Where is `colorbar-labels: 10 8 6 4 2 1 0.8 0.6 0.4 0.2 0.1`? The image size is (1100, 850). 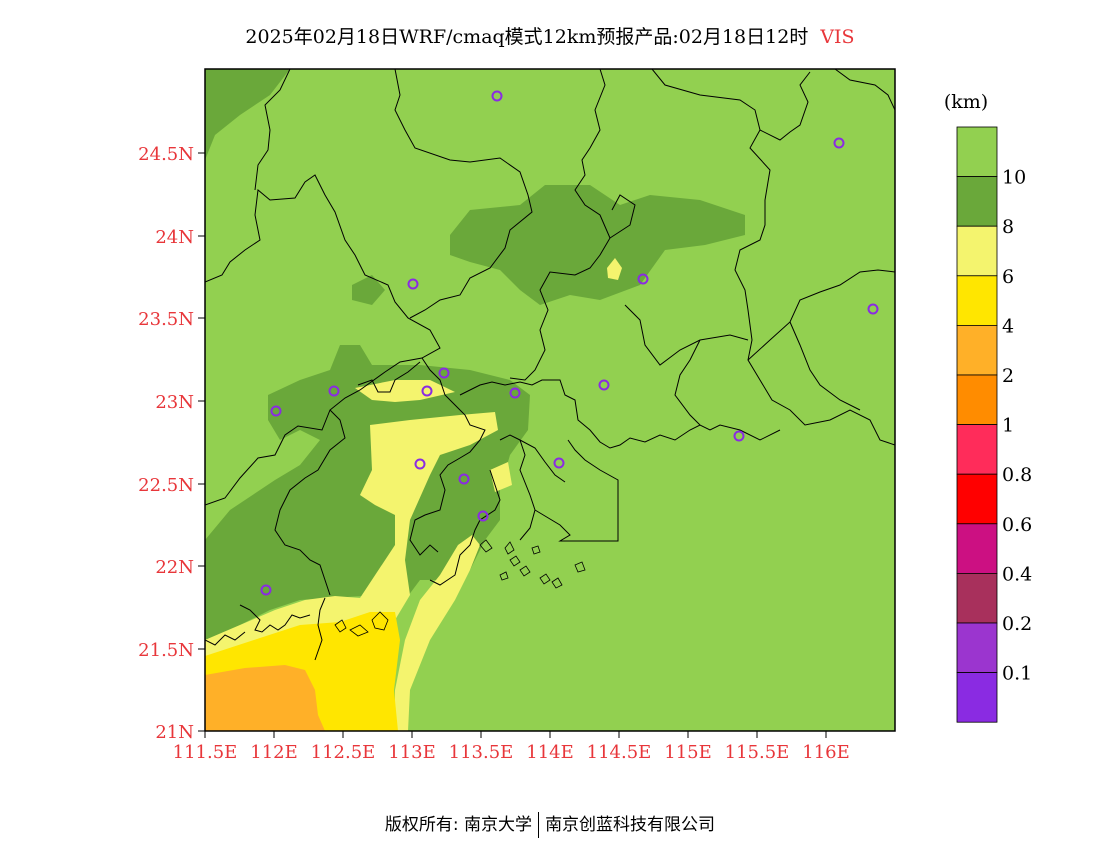
colorbar-labels: 10 8 6 4 2 1 0.8 0.6 0.4 0.2 0.1 is located at coordinates (1017, 426).